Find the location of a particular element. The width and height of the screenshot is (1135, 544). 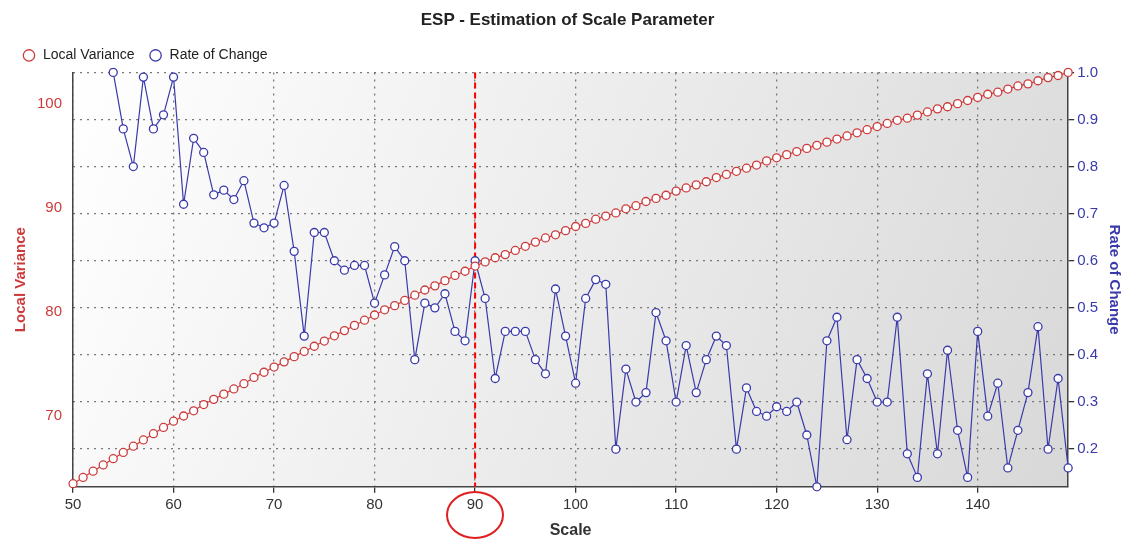

x-tick-label: 100 is located at coordinates (576, 503).